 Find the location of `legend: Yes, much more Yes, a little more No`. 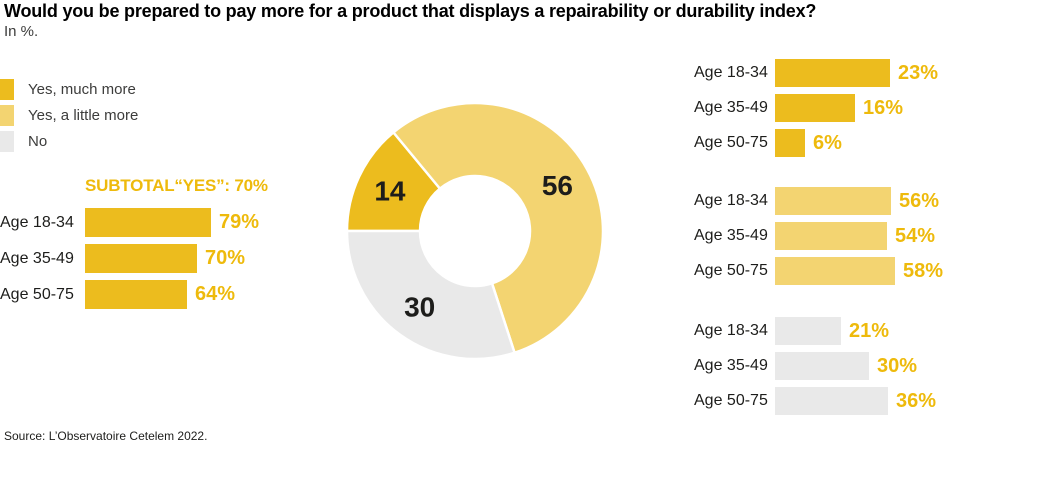

legend: Yes, much more Yes, a little more No is located at coordinates (69, 118).